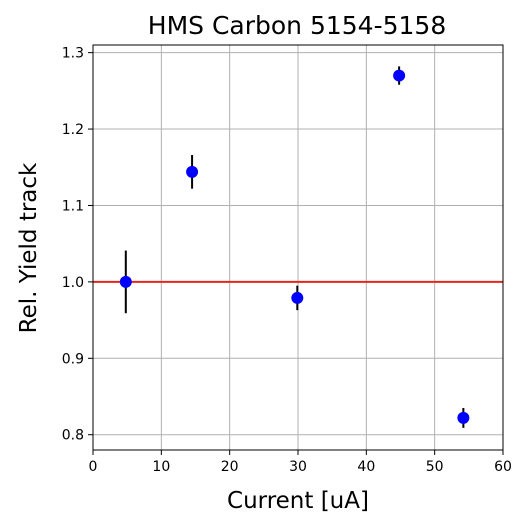 The height and width of the screenshot is (515, 518). Describe the element at coordinates (230, 467) in the screenshot. I see `x-tick-label: 20` at that location.